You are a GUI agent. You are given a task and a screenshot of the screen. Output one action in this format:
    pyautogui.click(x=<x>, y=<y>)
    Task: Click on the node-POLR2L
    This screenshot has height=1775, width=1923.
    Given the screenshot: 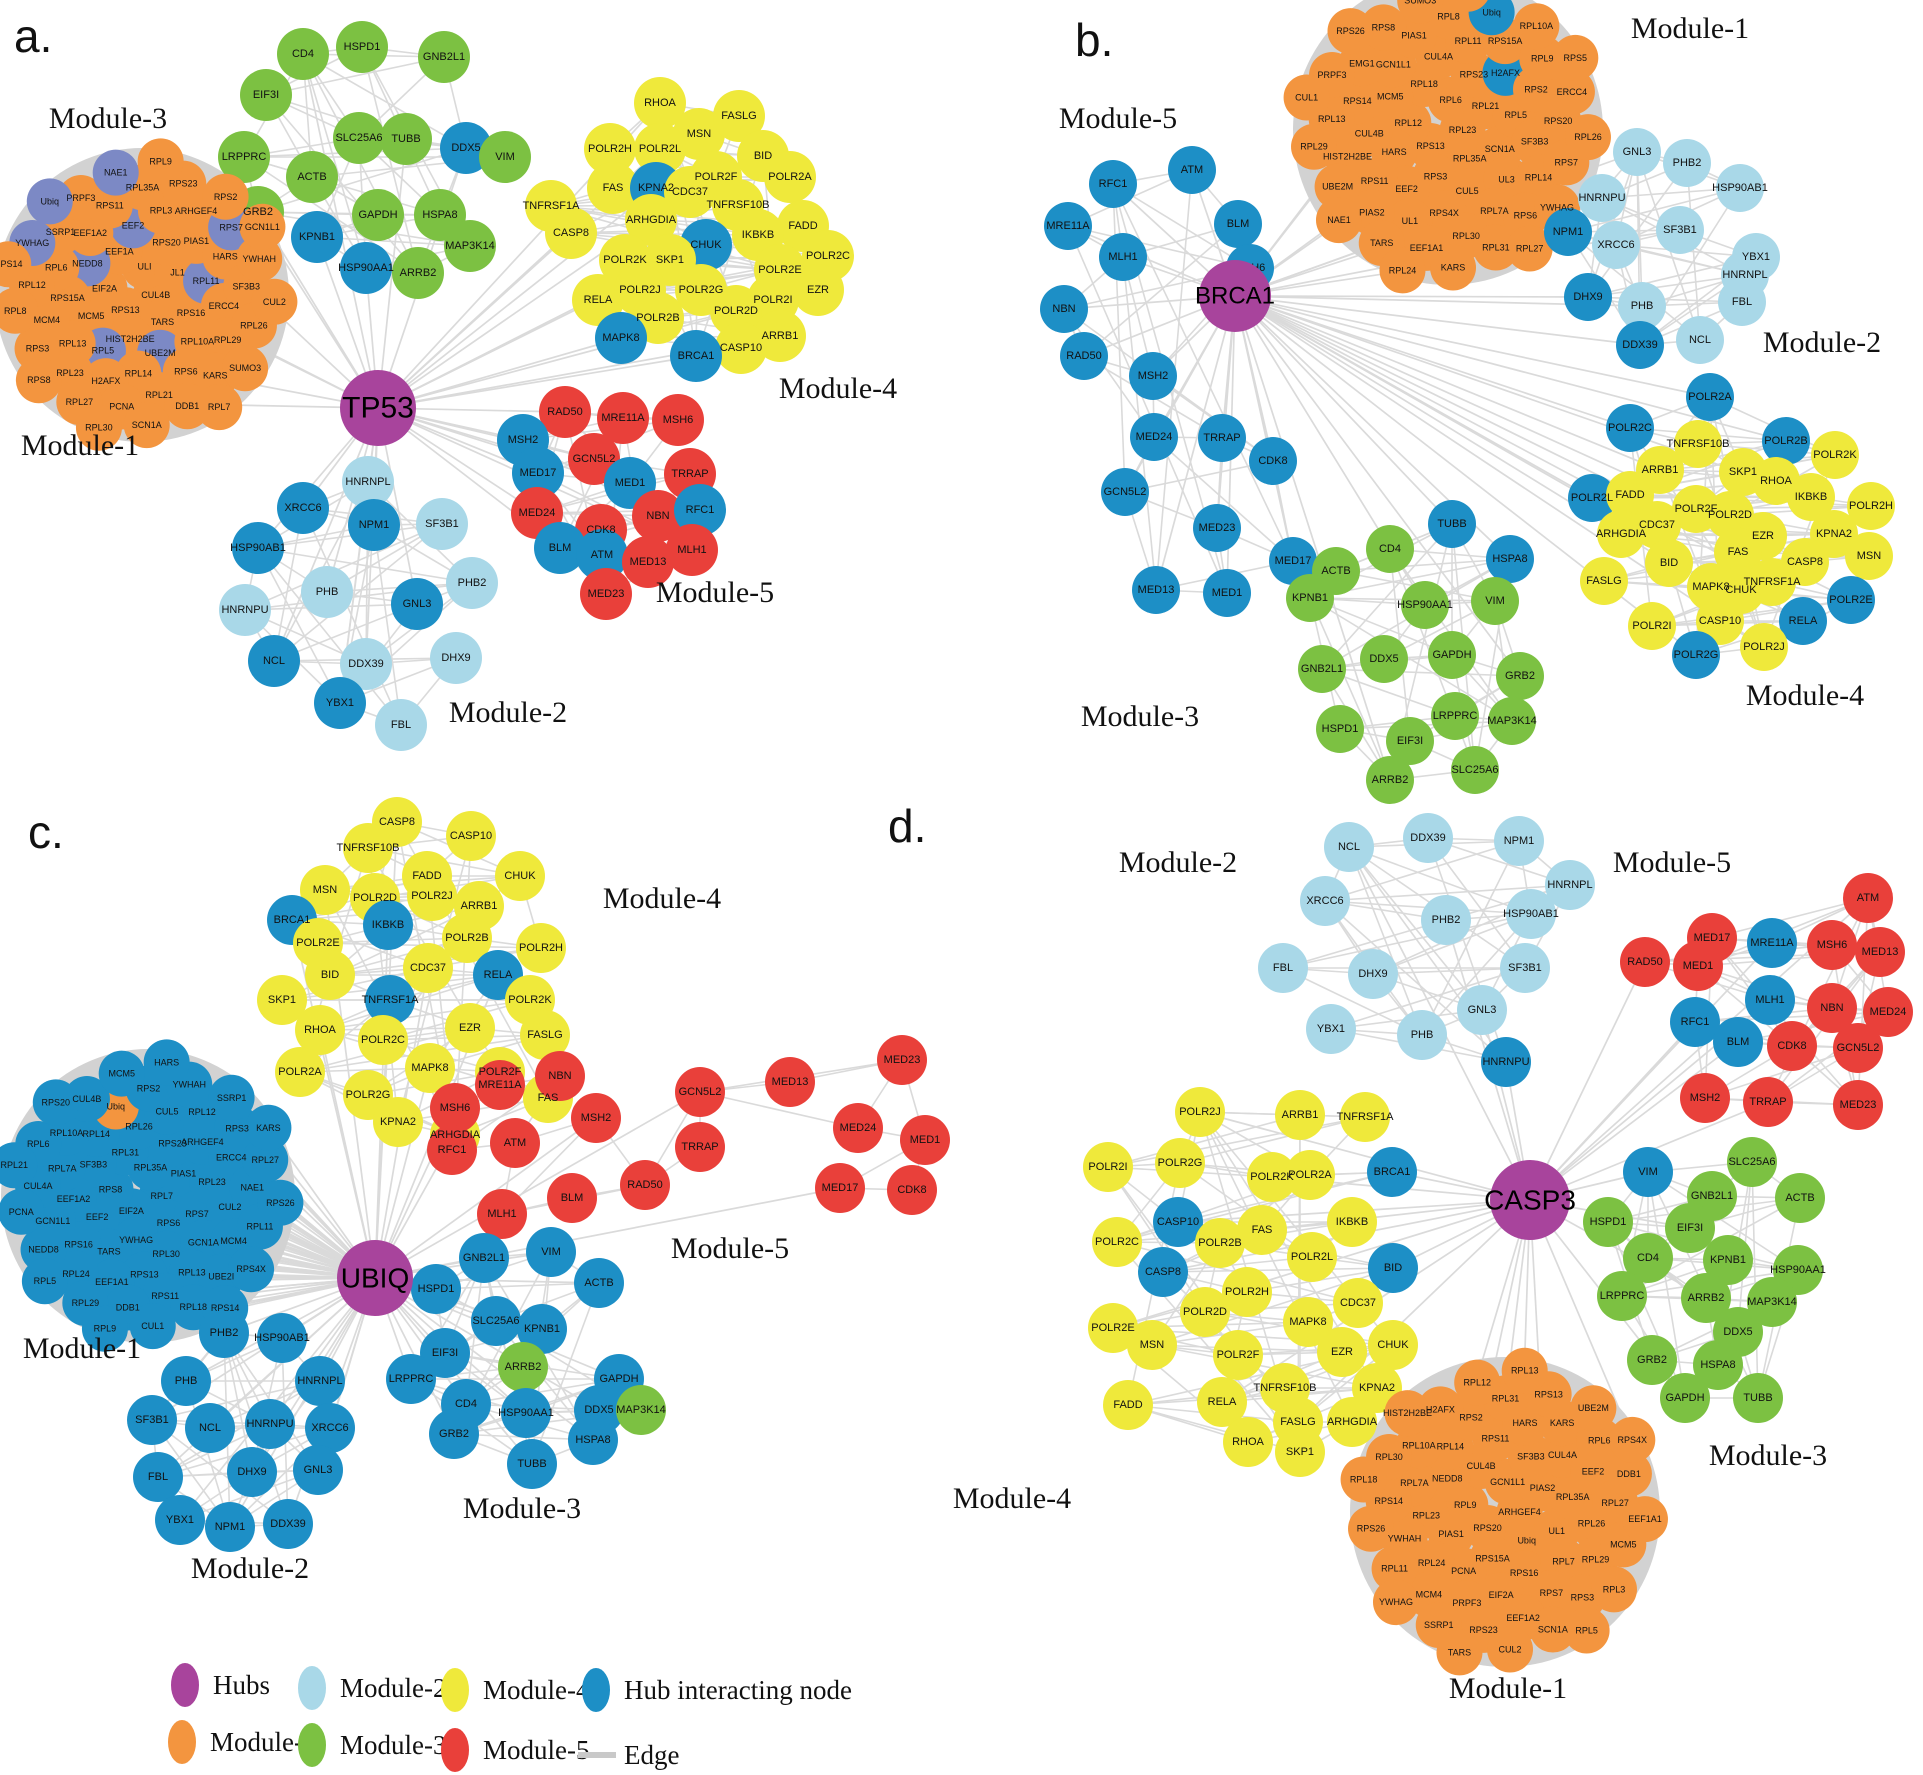 What is the action you would take?
    pyautogui.click(x=660, y=149)
    